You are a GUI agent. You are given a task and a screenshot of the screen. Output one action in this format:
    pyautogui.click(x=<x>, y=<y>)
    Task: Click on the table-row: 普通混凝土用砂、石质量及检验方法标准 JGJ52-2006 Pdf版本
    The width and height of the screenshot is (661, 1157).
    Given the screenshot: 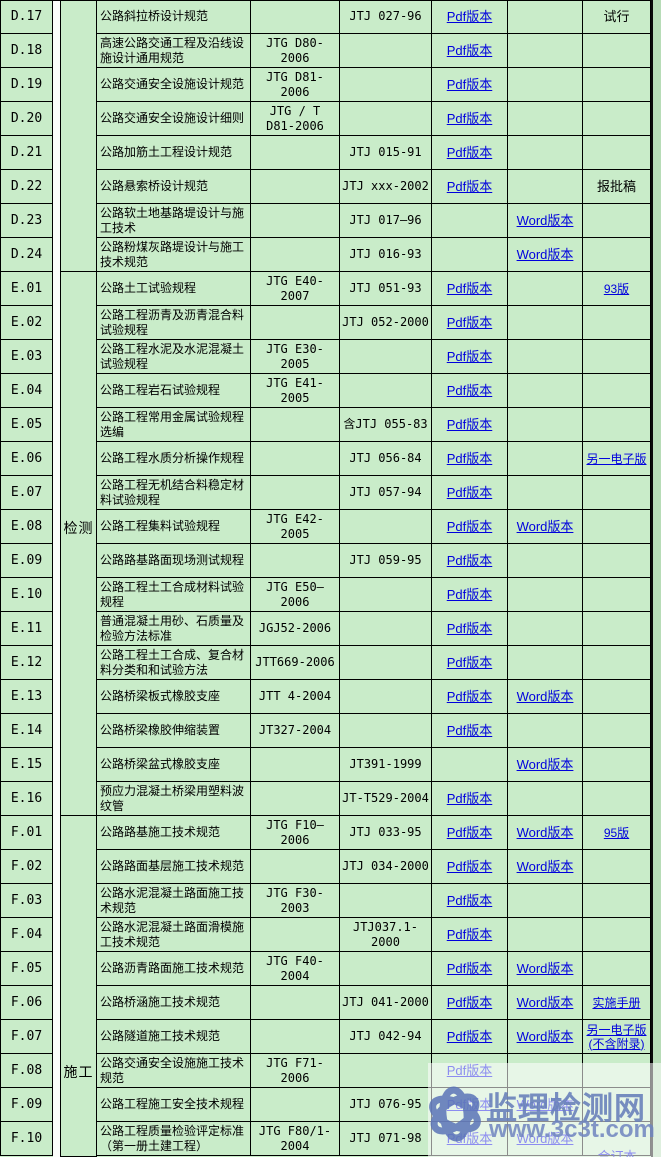 What is the action you would take?
    pyautogui.click(x=374, y=629)
    